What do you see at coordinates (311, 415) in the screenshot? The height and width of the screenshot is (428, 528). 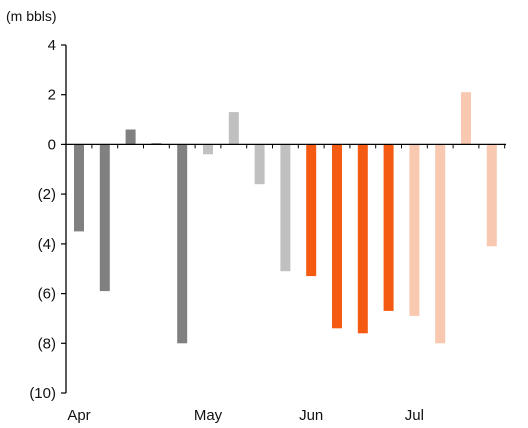 I see `x-month-label-jun: Jun` at bounding box center [311, 415].